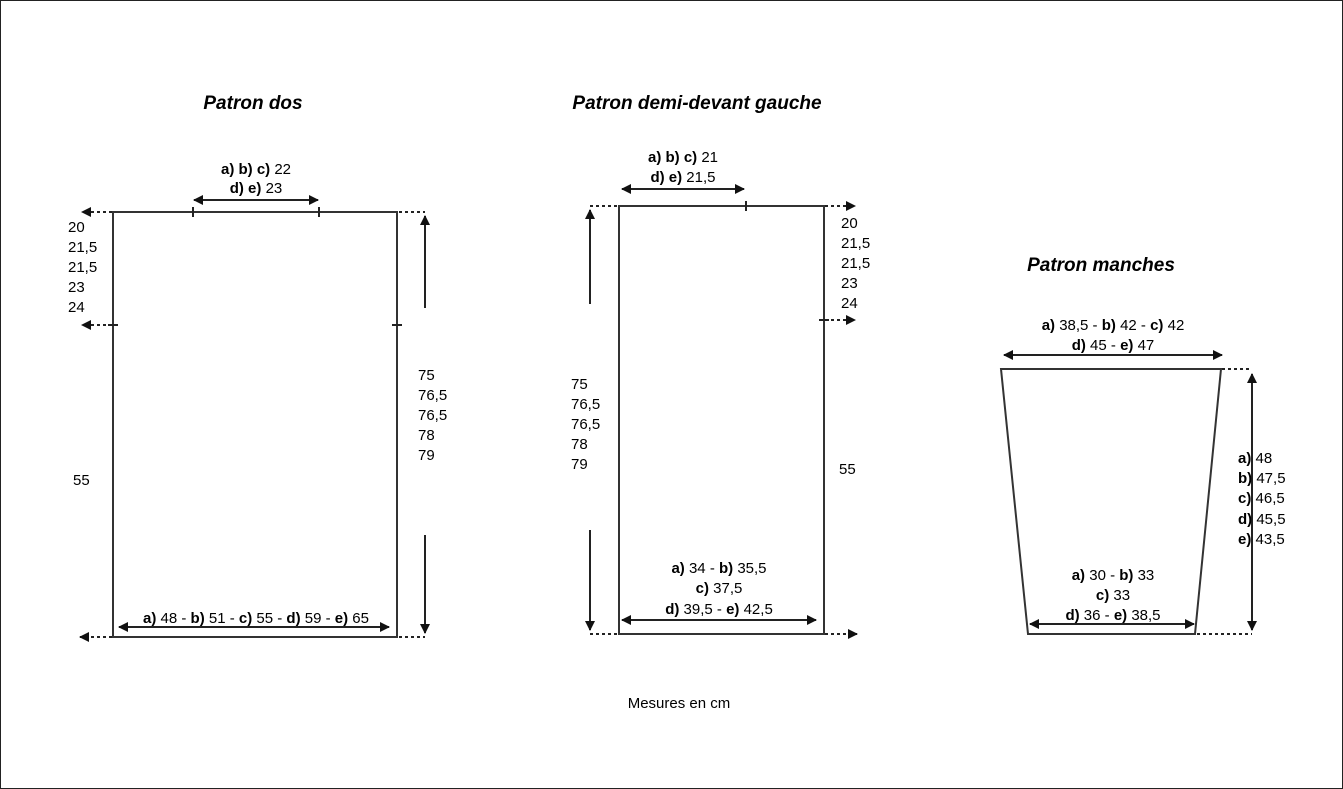  What do you see at coordinates (255, 422) in the screenshot?
I see `back-pattern-outline` at bounding box center [255, 422].